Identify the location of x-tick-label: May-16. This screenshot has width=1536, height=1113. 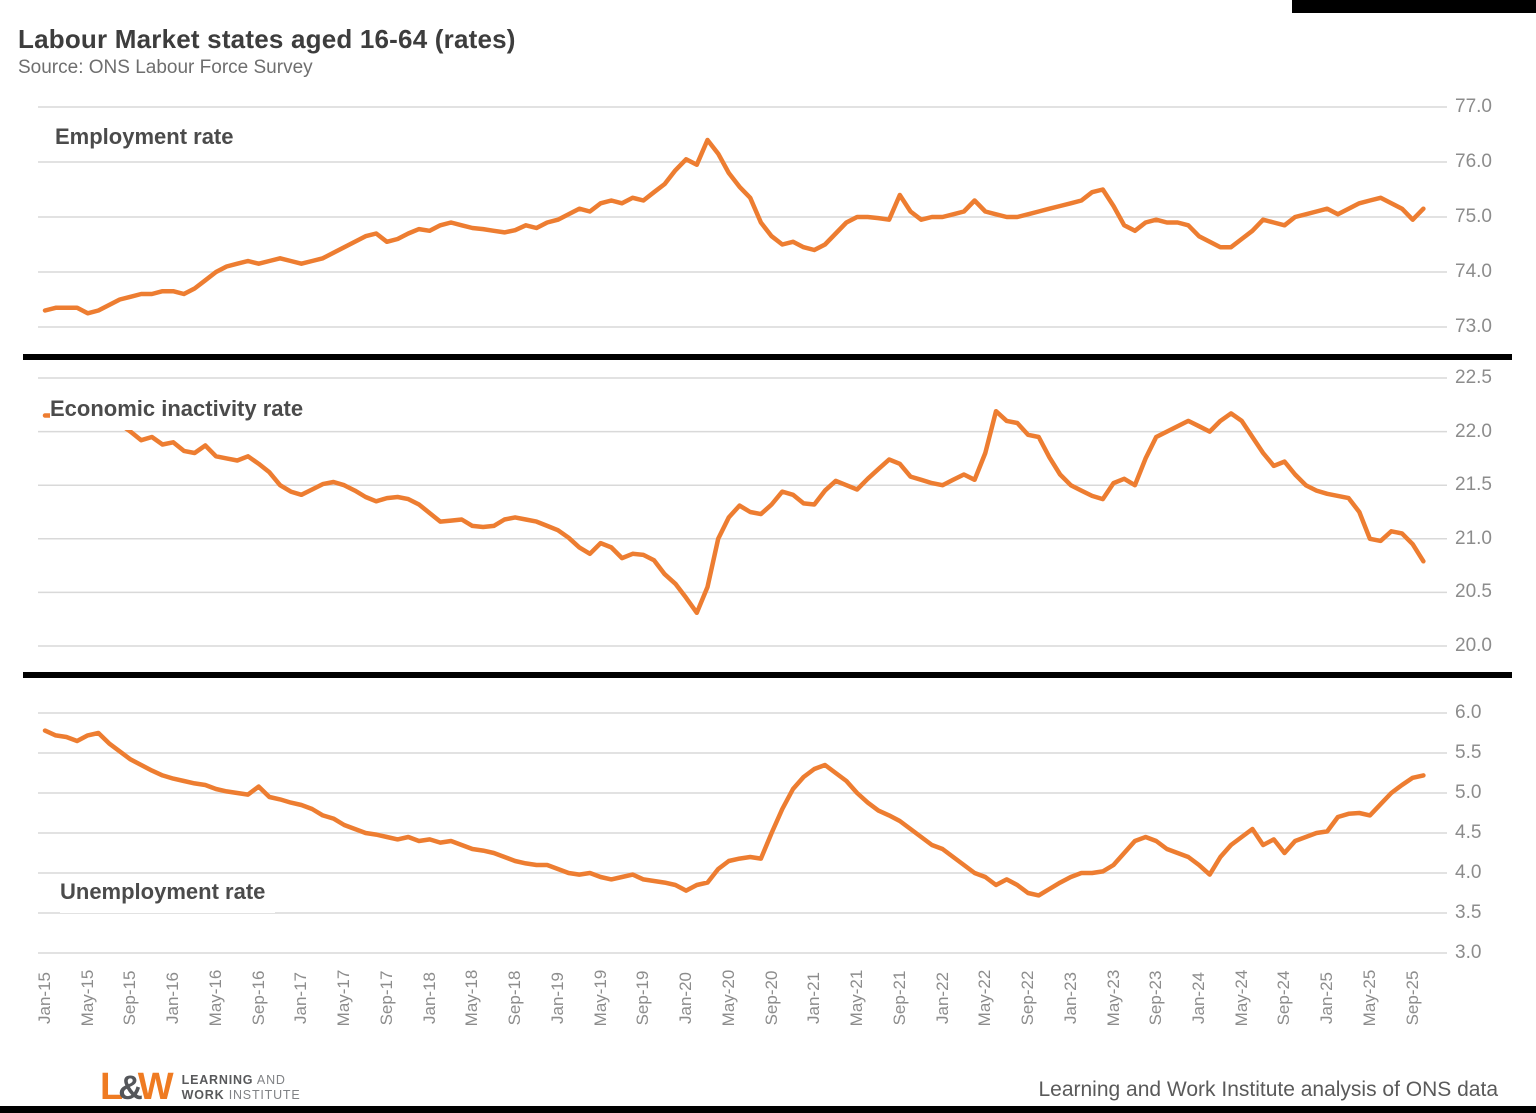
(215, 998).